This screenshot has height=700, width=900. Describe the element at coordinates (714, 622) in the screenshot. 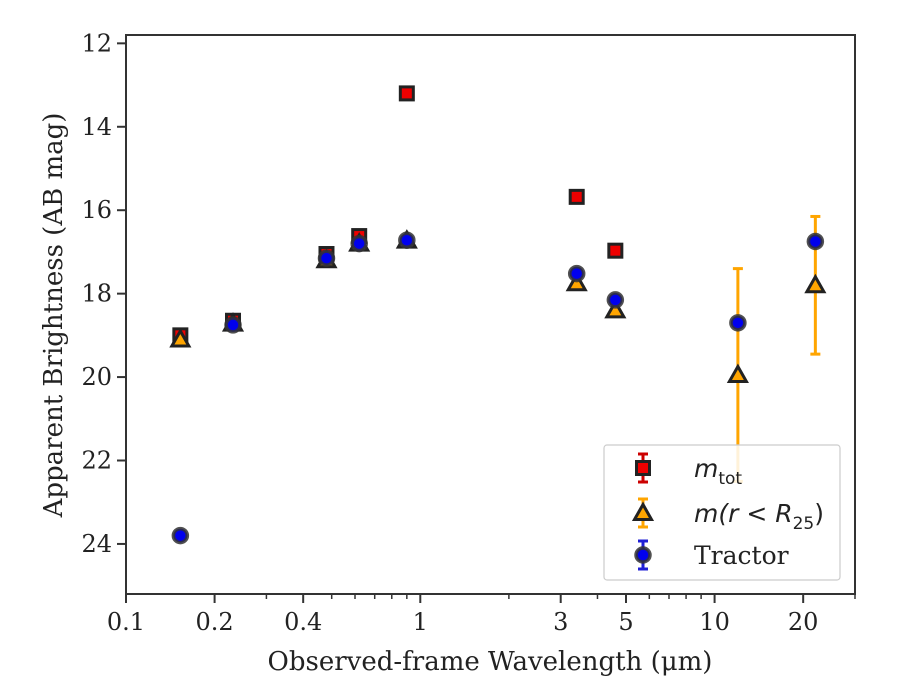

I see `x-tick-label: 10` at that location.